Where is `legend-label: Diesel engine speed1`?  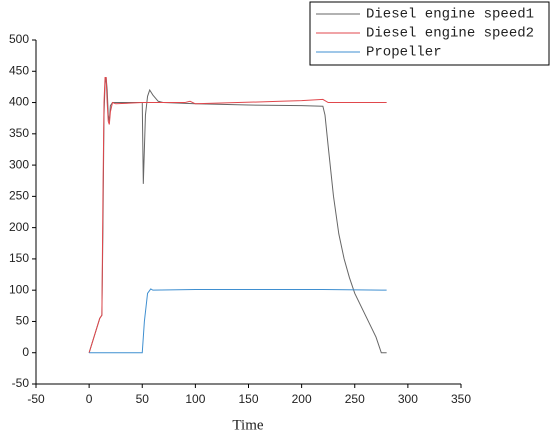
legend-label: Diesel engine speed1 is located at coordinates (450, 15).